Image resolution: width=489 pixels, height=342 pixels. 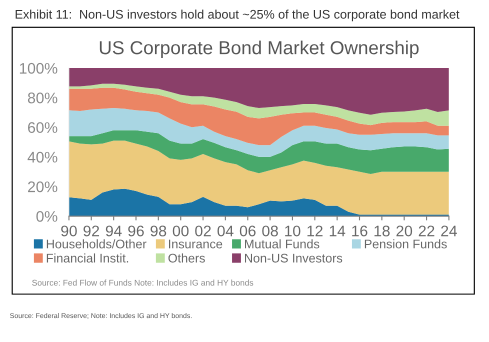 I want to click on legend-label: Insurance, so click(x=195, y=244).